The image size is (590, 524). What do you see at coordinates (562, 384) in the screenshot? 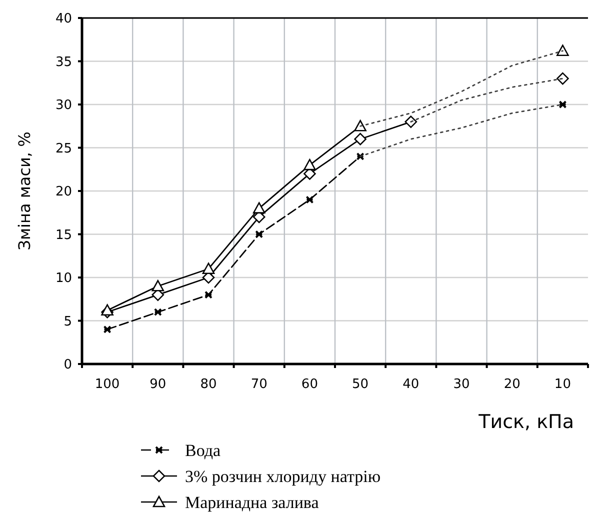
I see `x-tick-label: 10` at bounding box center [562, 384].